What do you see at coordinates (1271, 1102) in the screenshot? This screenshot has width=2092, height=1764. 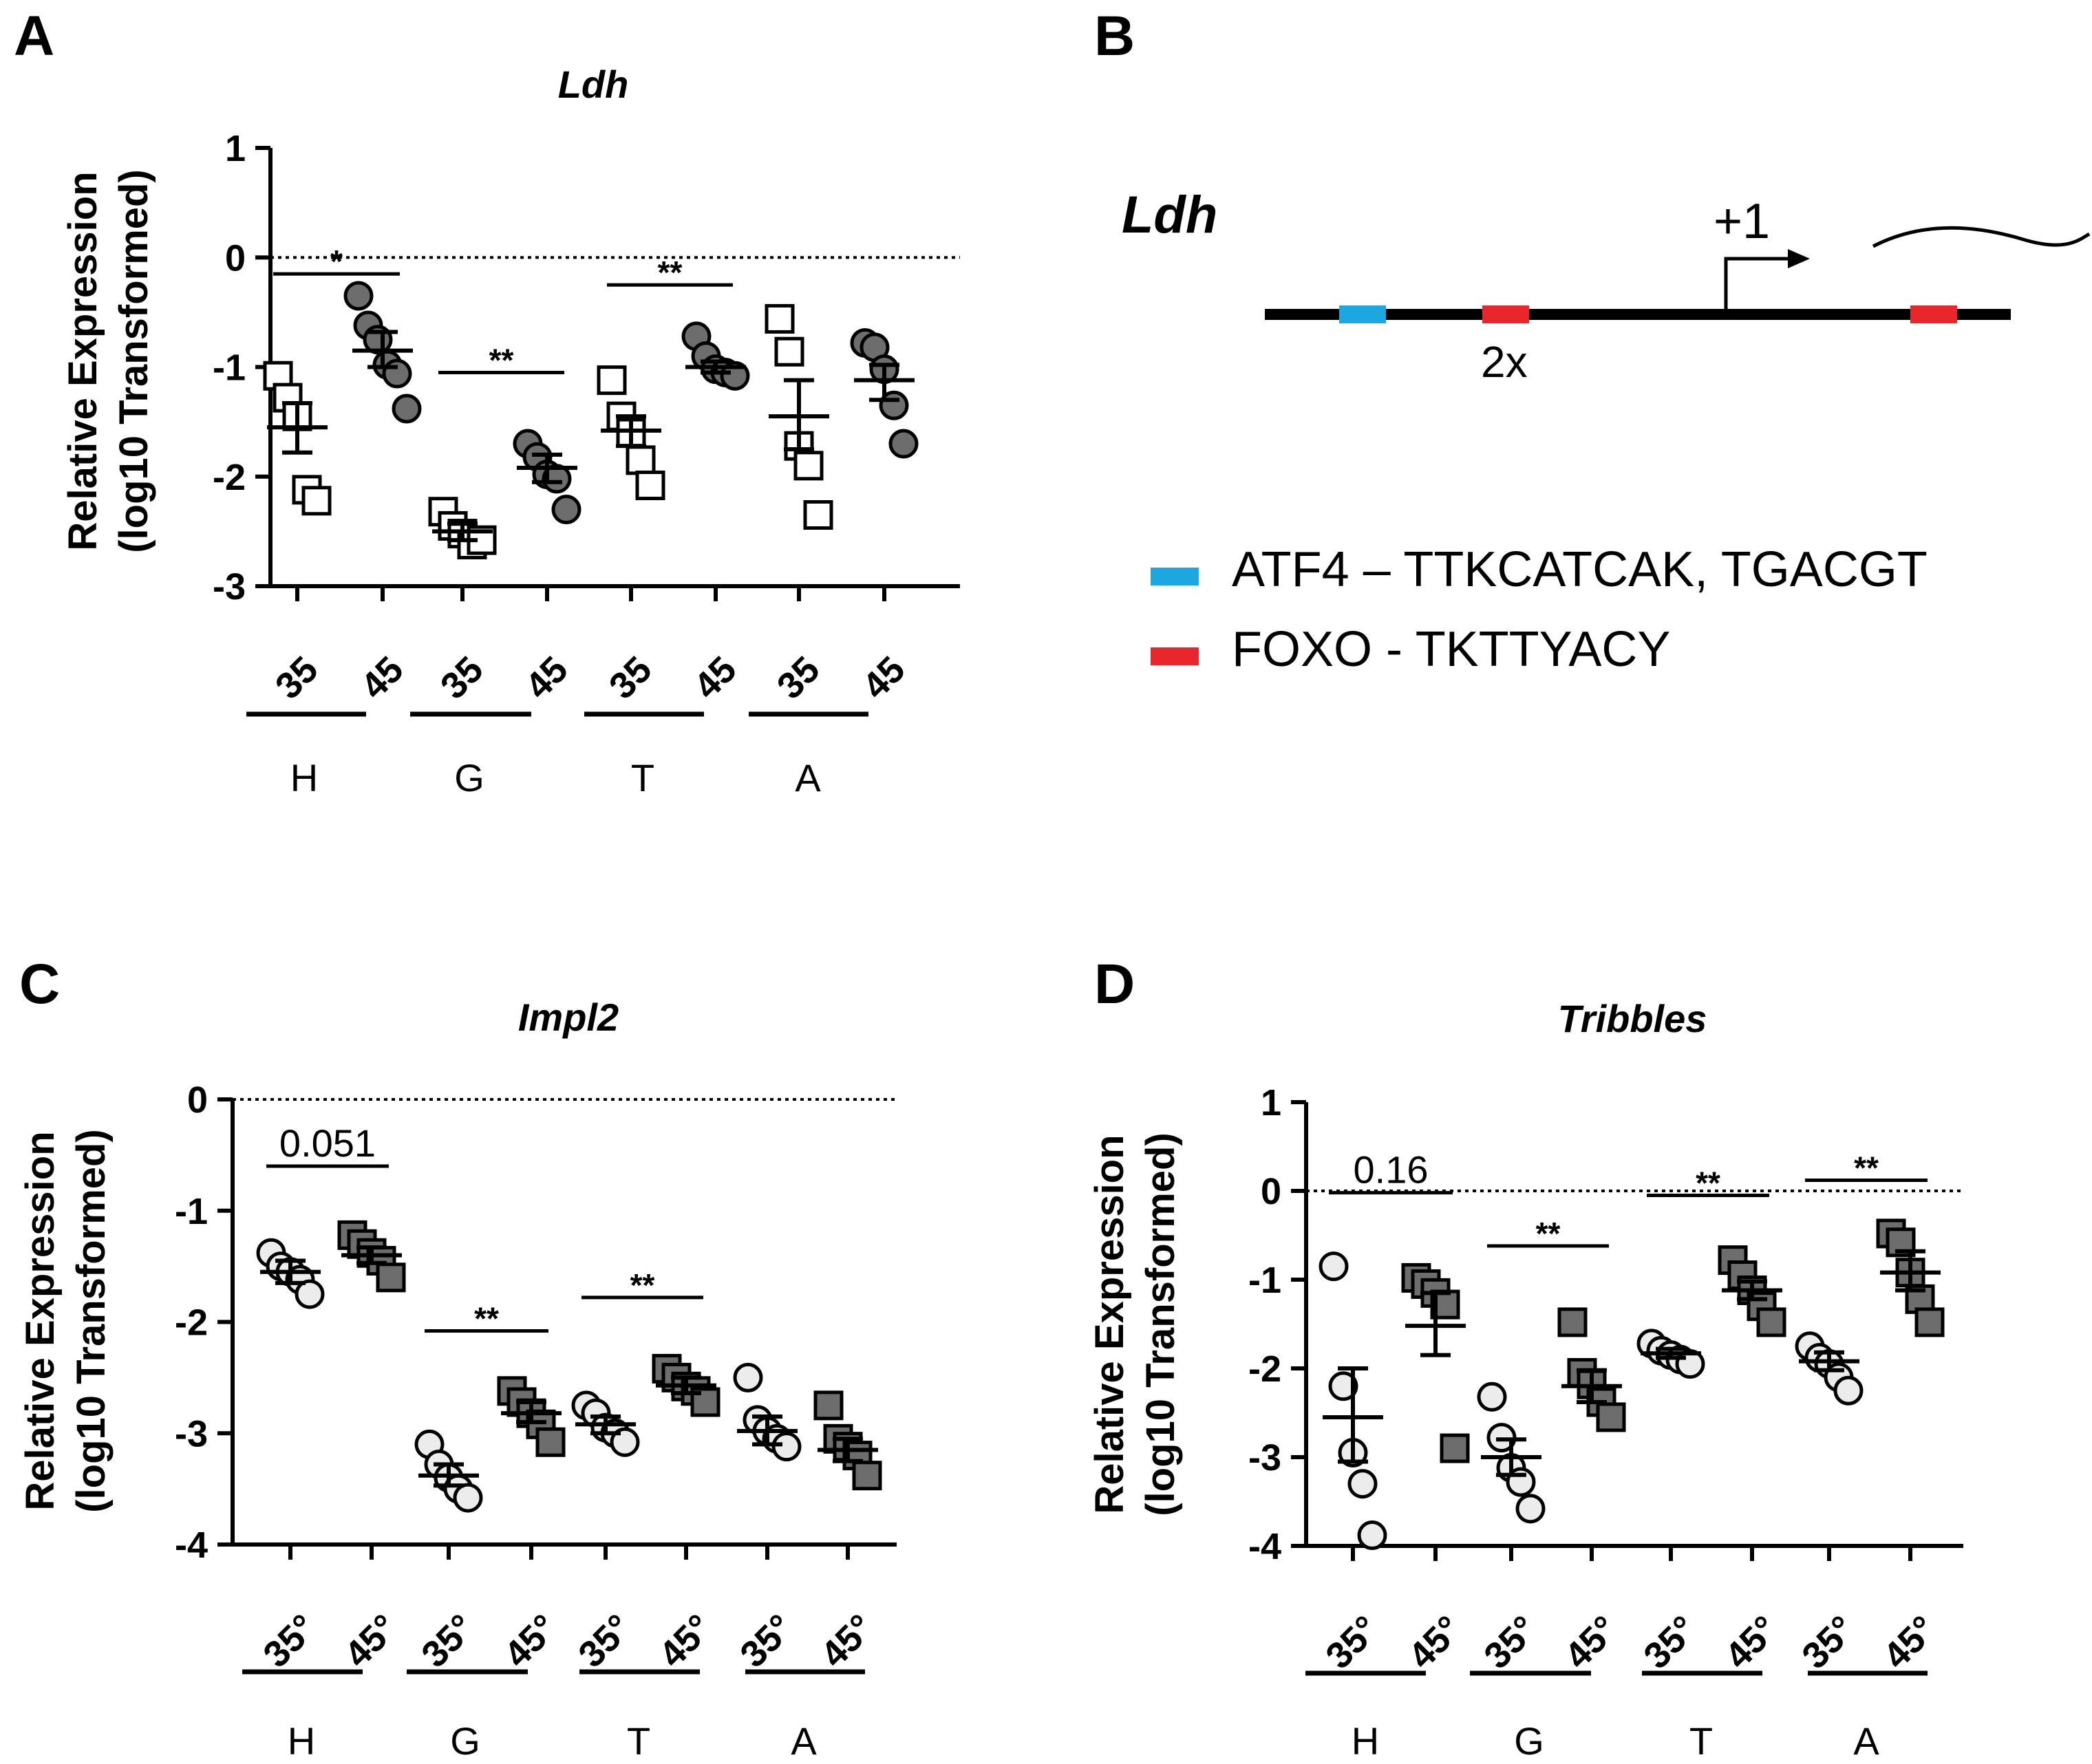 I see `y-tick-label: 1` at bounding box center [1271, 1102].